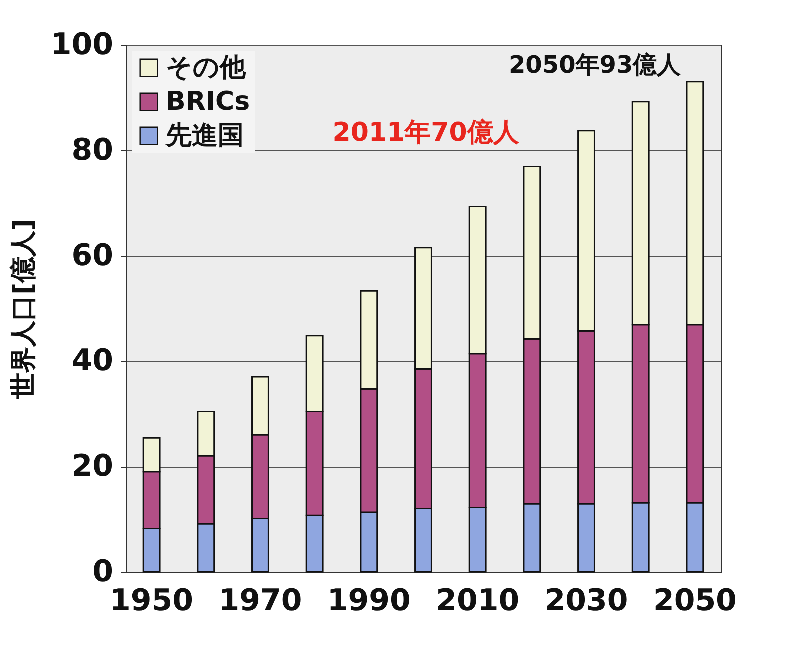  Describe the element at coordinates (93, 466) in the screenshot. I see `y-tick-label: 20` at that location.